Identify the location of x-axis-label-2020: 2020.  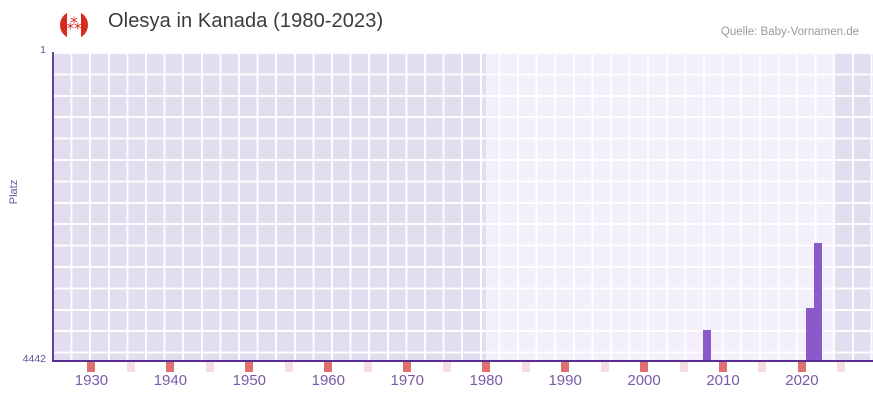
(802, 380).